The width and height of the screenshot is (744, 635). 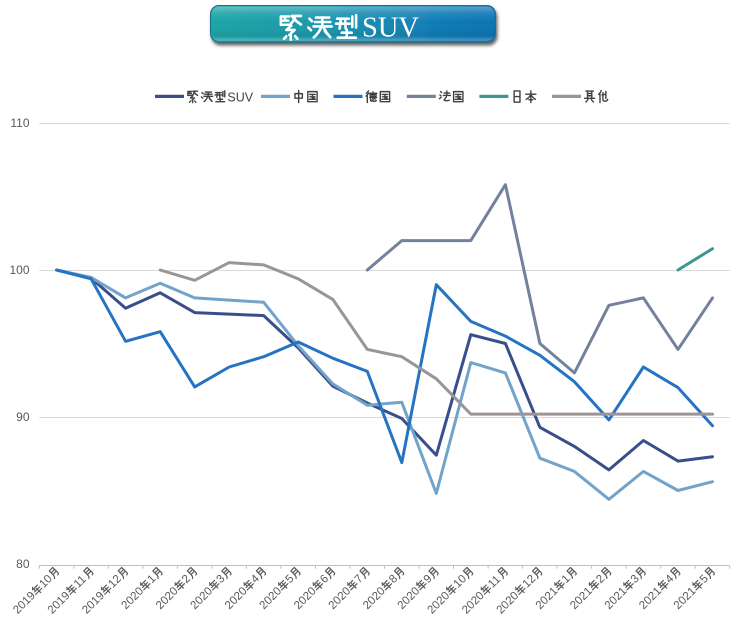 I want to click on svg-text: 110, so click(x=19, y=123).